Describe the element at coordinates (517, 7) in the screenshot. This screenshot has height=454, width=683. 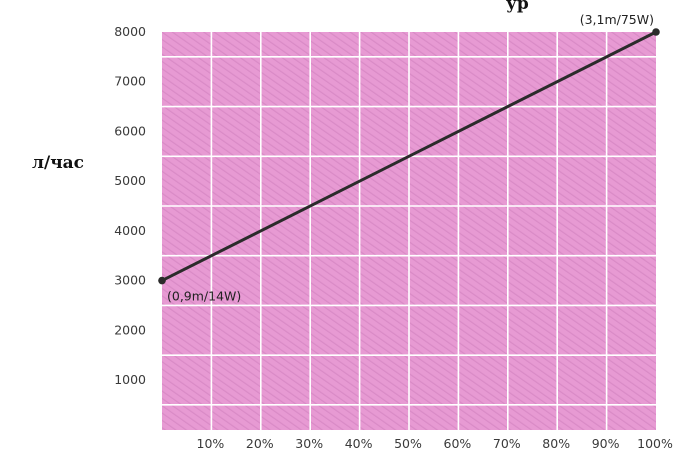
I see `header-fragment: ур` at that location.